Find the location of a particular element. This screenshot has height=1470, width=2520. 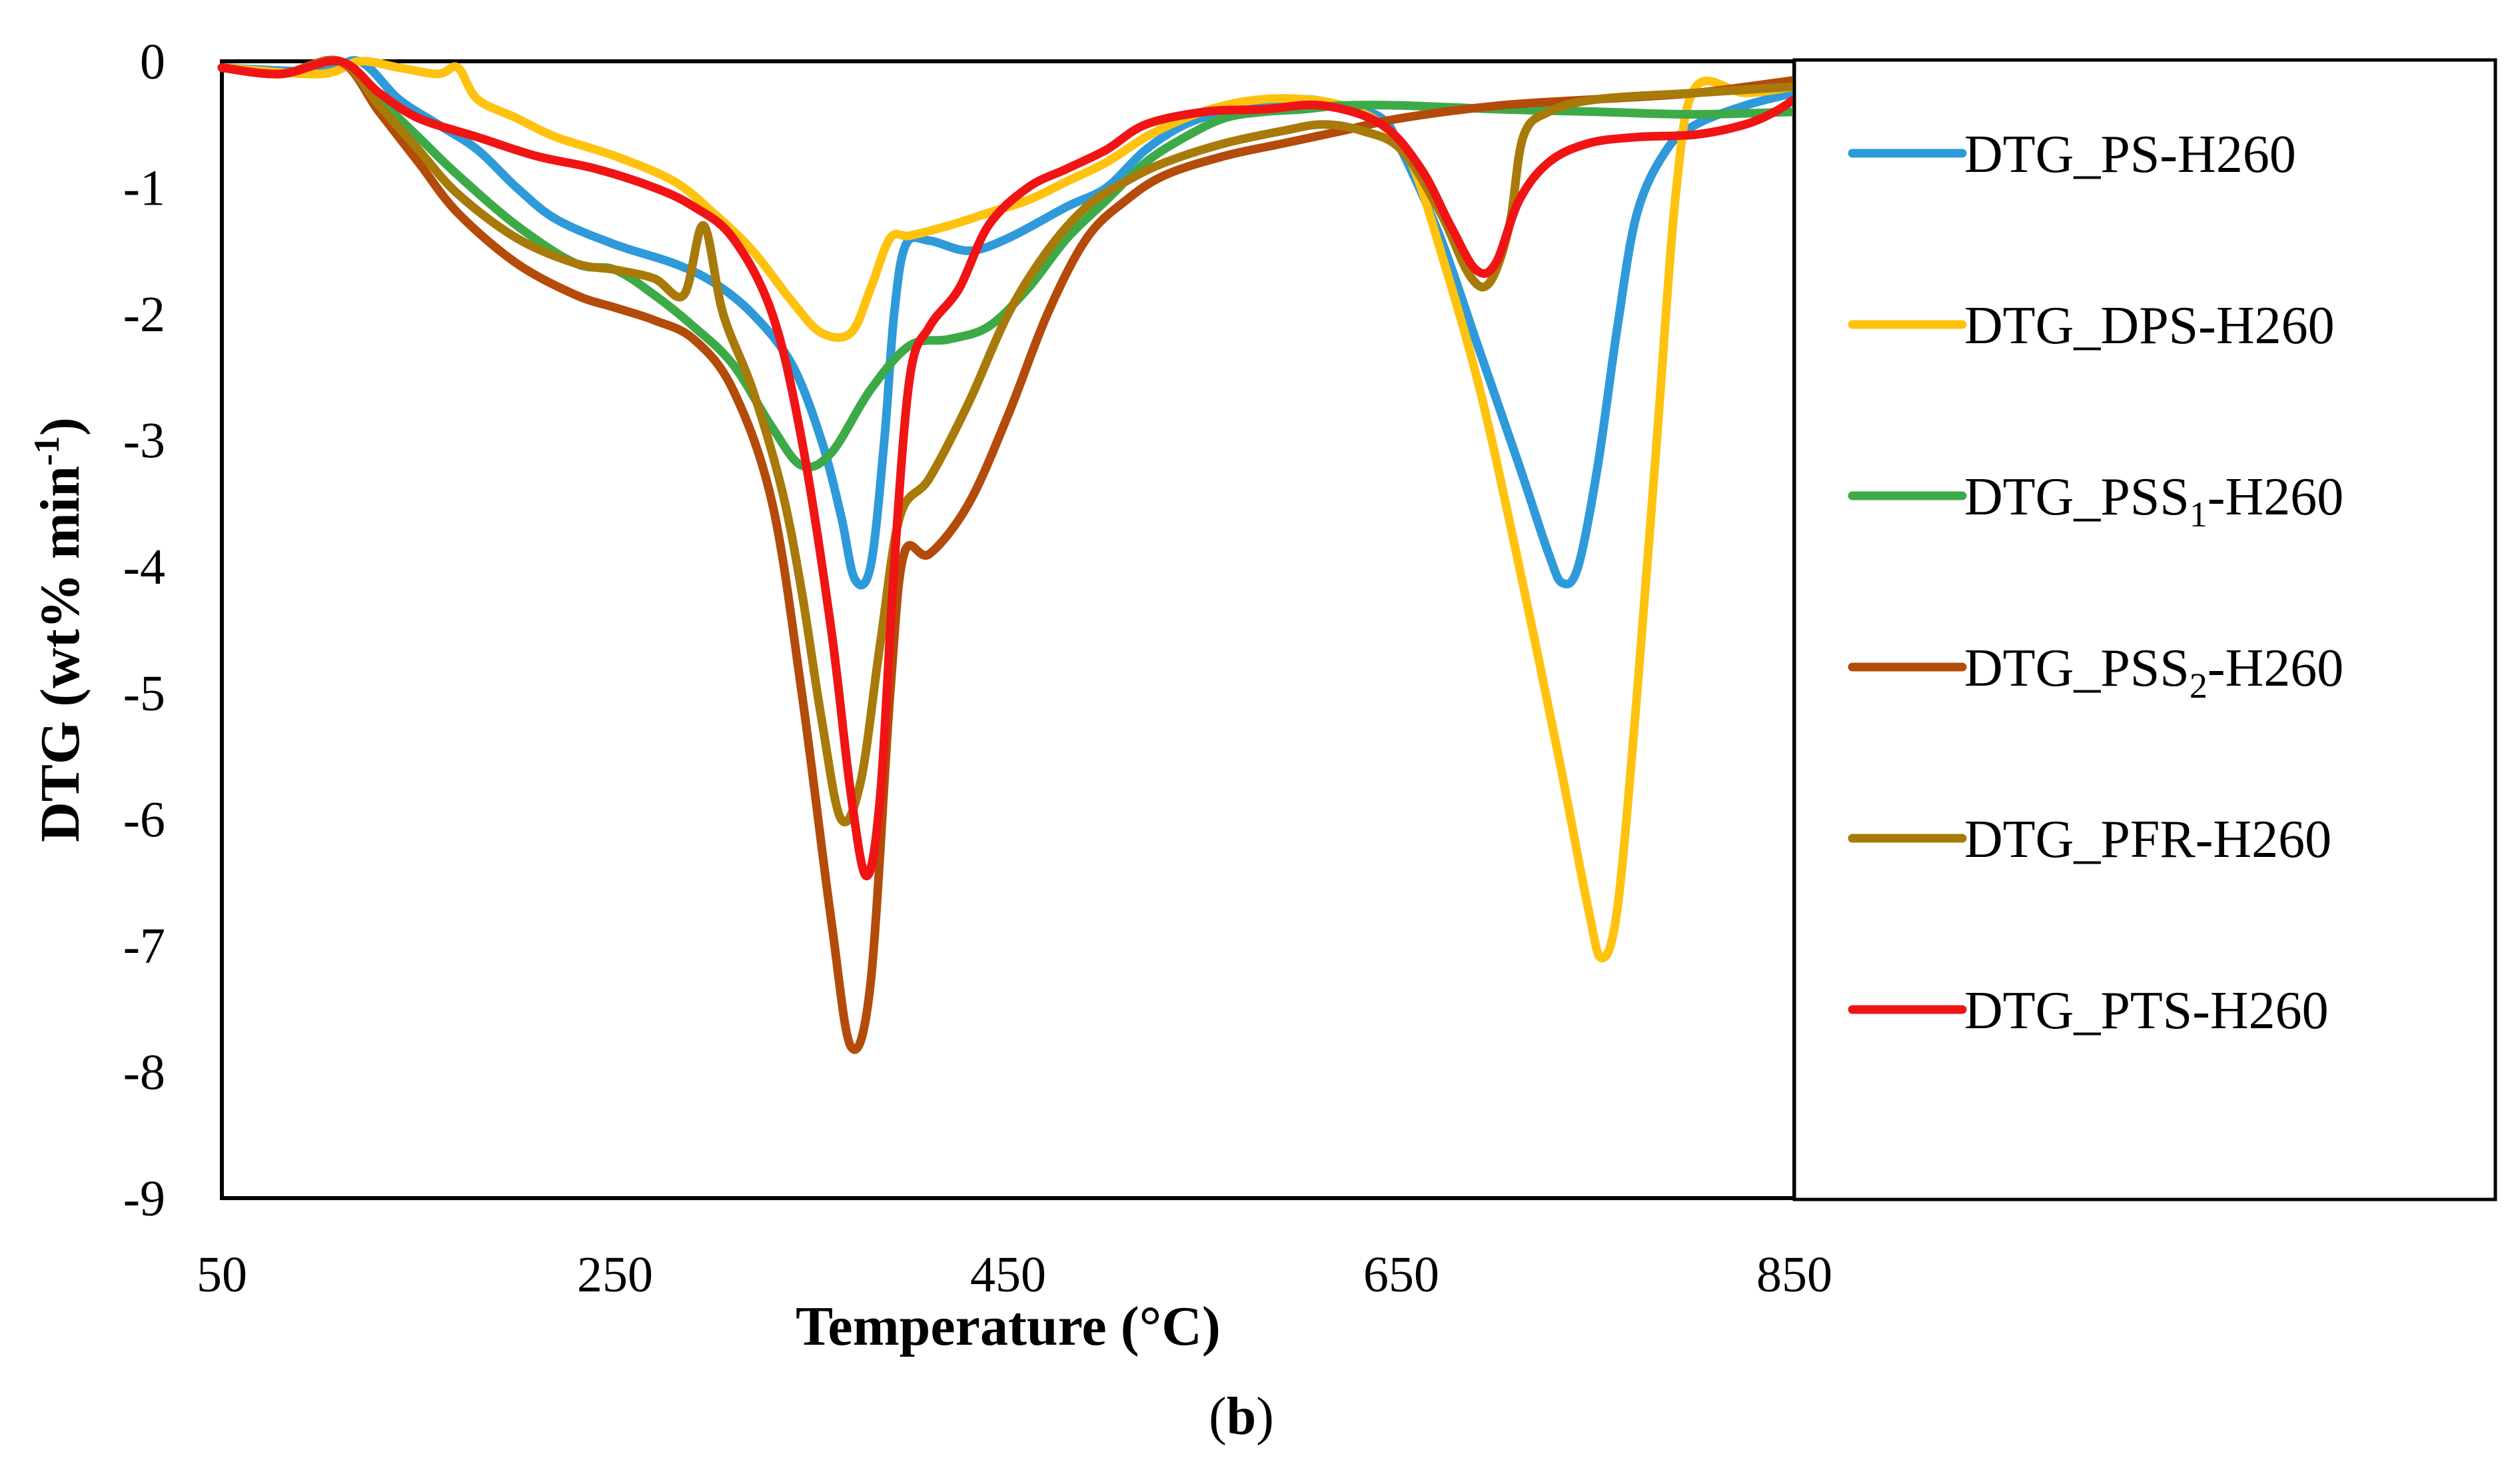

x-axis-title: Temperature (°C) is located at coordinates (1008, 1326).